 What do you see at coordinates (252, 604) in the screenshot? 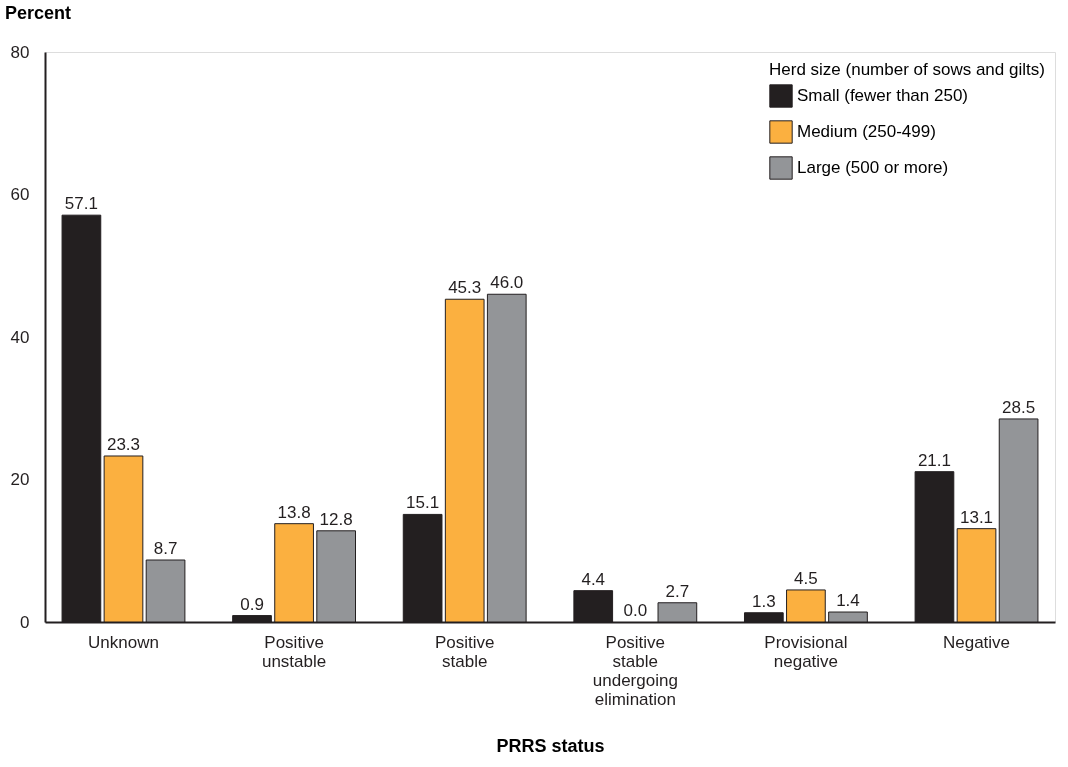
I see `data-label: 0.9` at bounding box center [252, 604].